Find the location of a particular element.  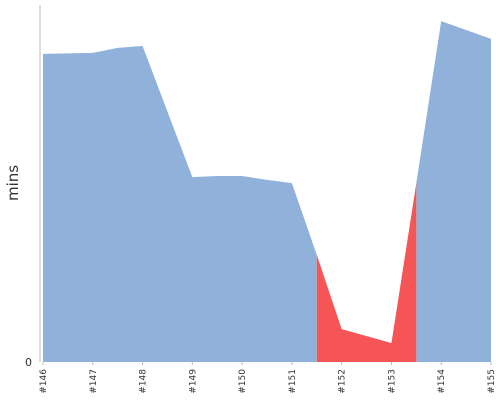

x-tick-label: #148 is located at coordinates (144, 381).